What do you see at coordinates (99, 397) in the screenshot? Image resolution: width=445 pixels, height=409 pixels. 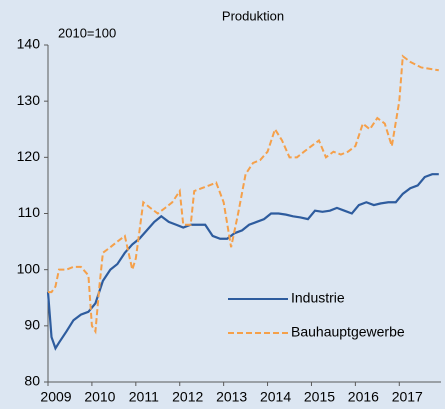 I see `x-tick-label: 2010` at bounding box center [99, 397].